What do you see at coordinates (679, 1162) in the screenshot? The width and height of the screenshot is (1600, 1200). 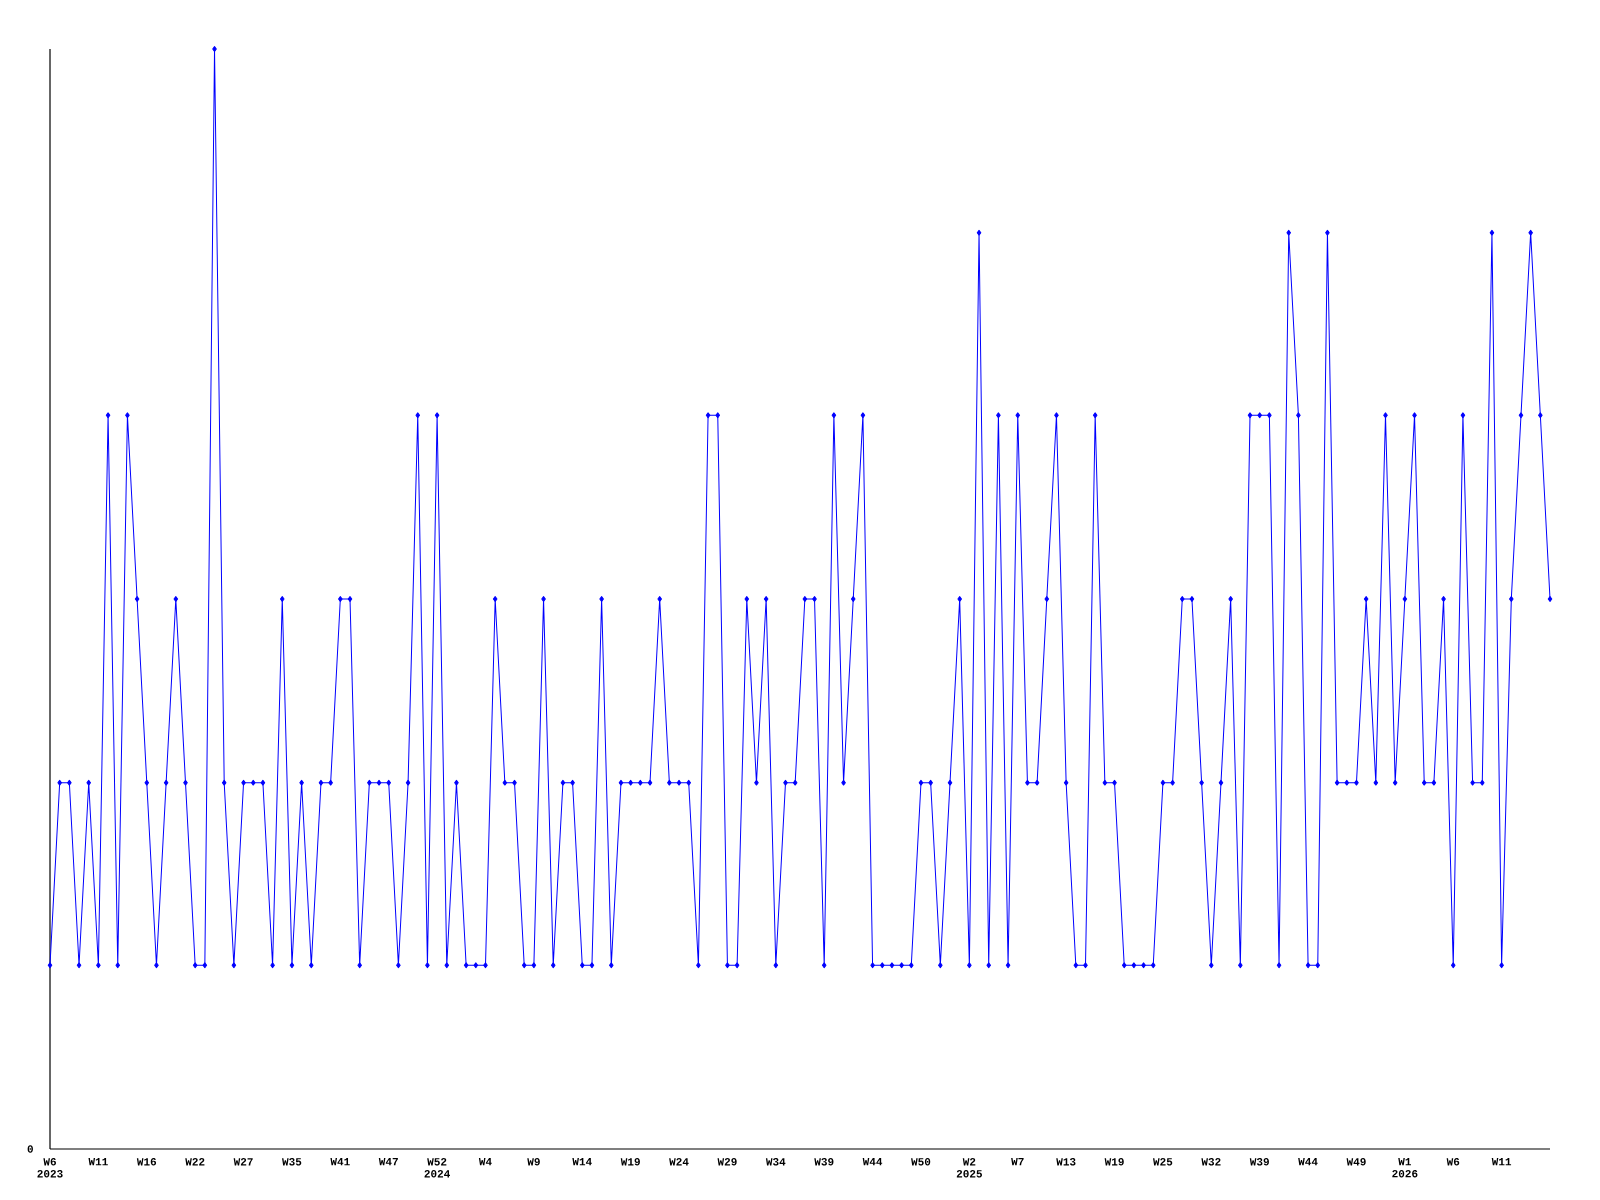 I see `x-tick-label: W24` at bounding box center [679, 1162].